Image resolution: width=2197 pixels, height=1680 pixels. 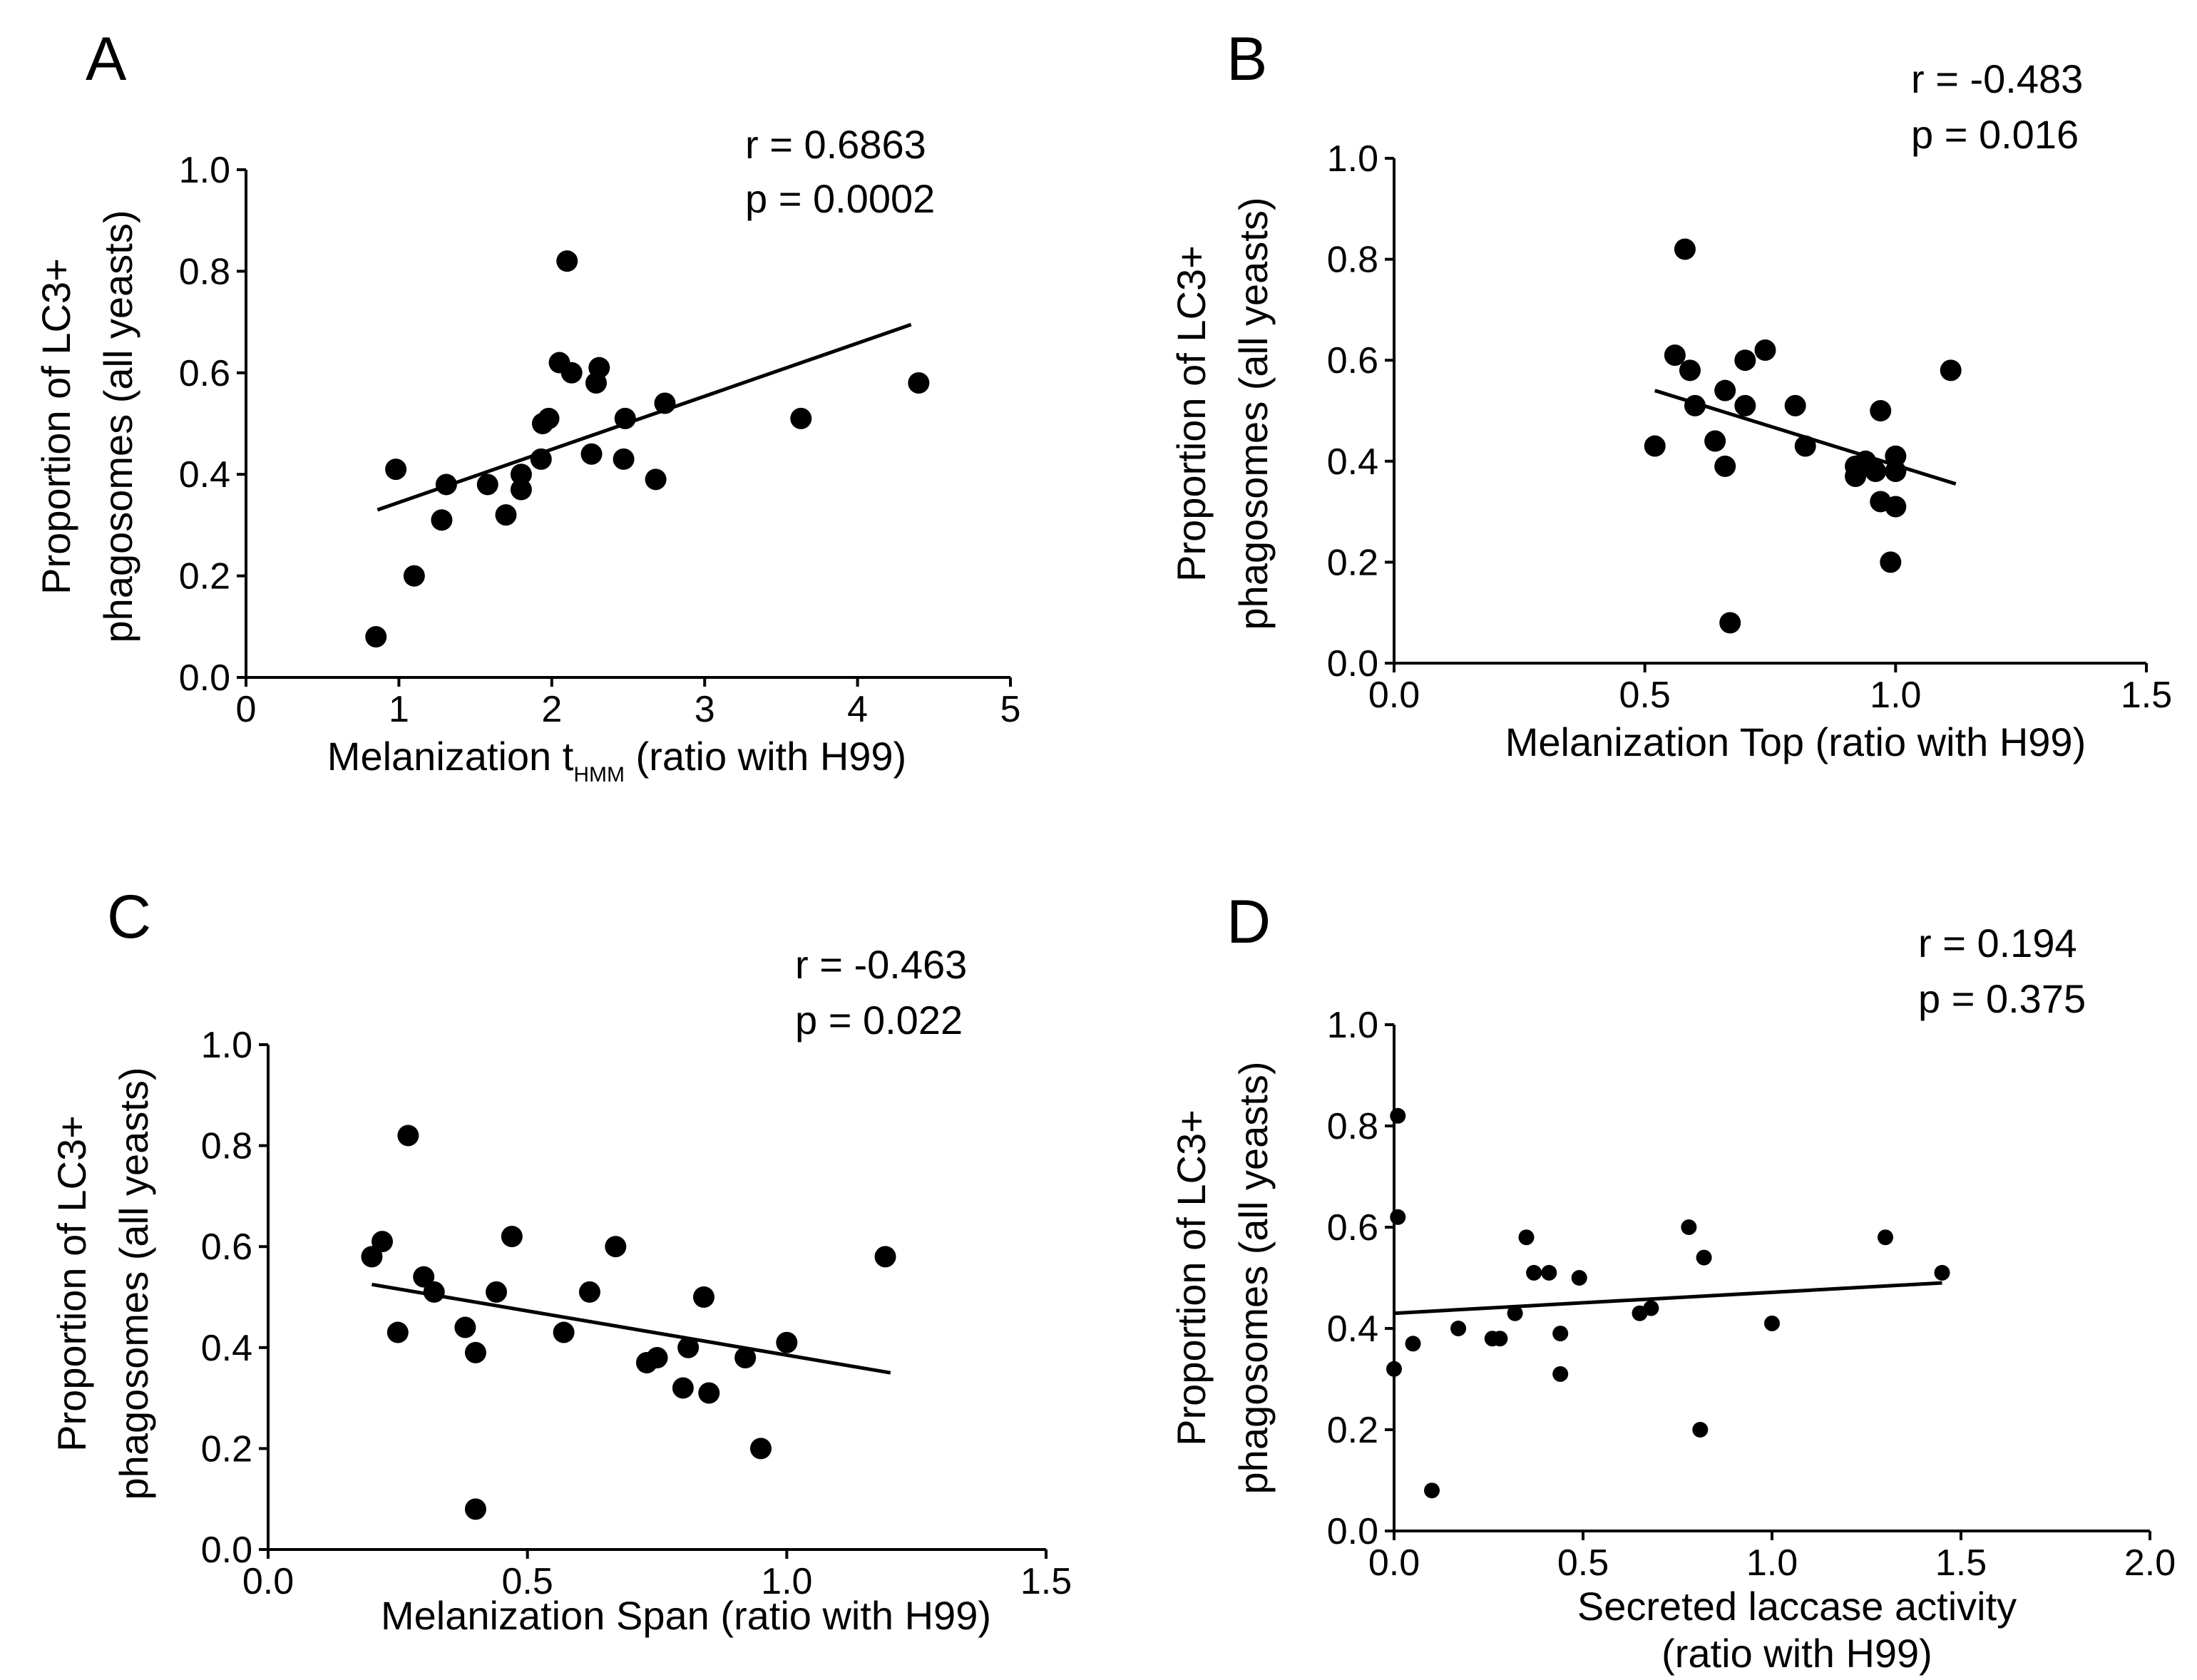 What do you see at coordinates (835, 144) in the screenshot?
I see `panel-a-r-value: r = 0.6863` at bounding box center [835, 144].